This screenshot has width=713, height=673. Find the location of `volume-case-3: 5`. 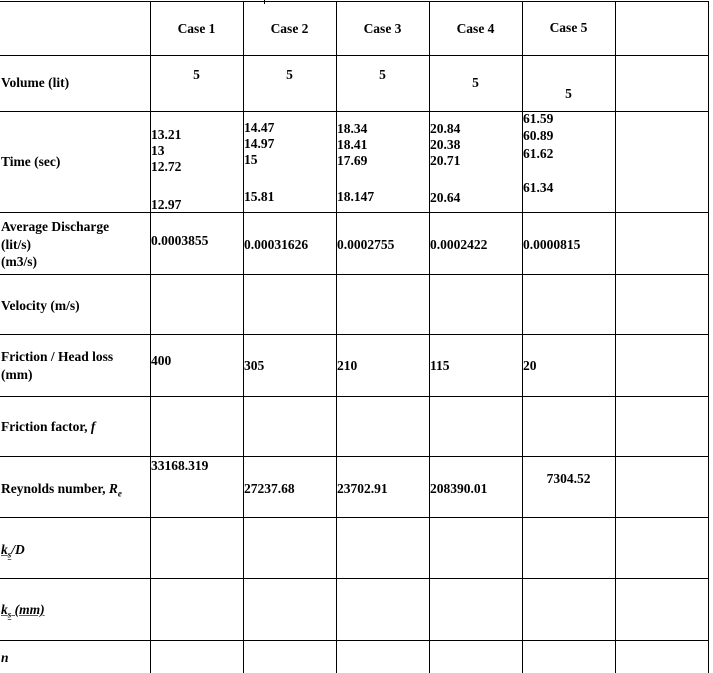

volume-case-3: 5 is located at coordinates (382, 74).